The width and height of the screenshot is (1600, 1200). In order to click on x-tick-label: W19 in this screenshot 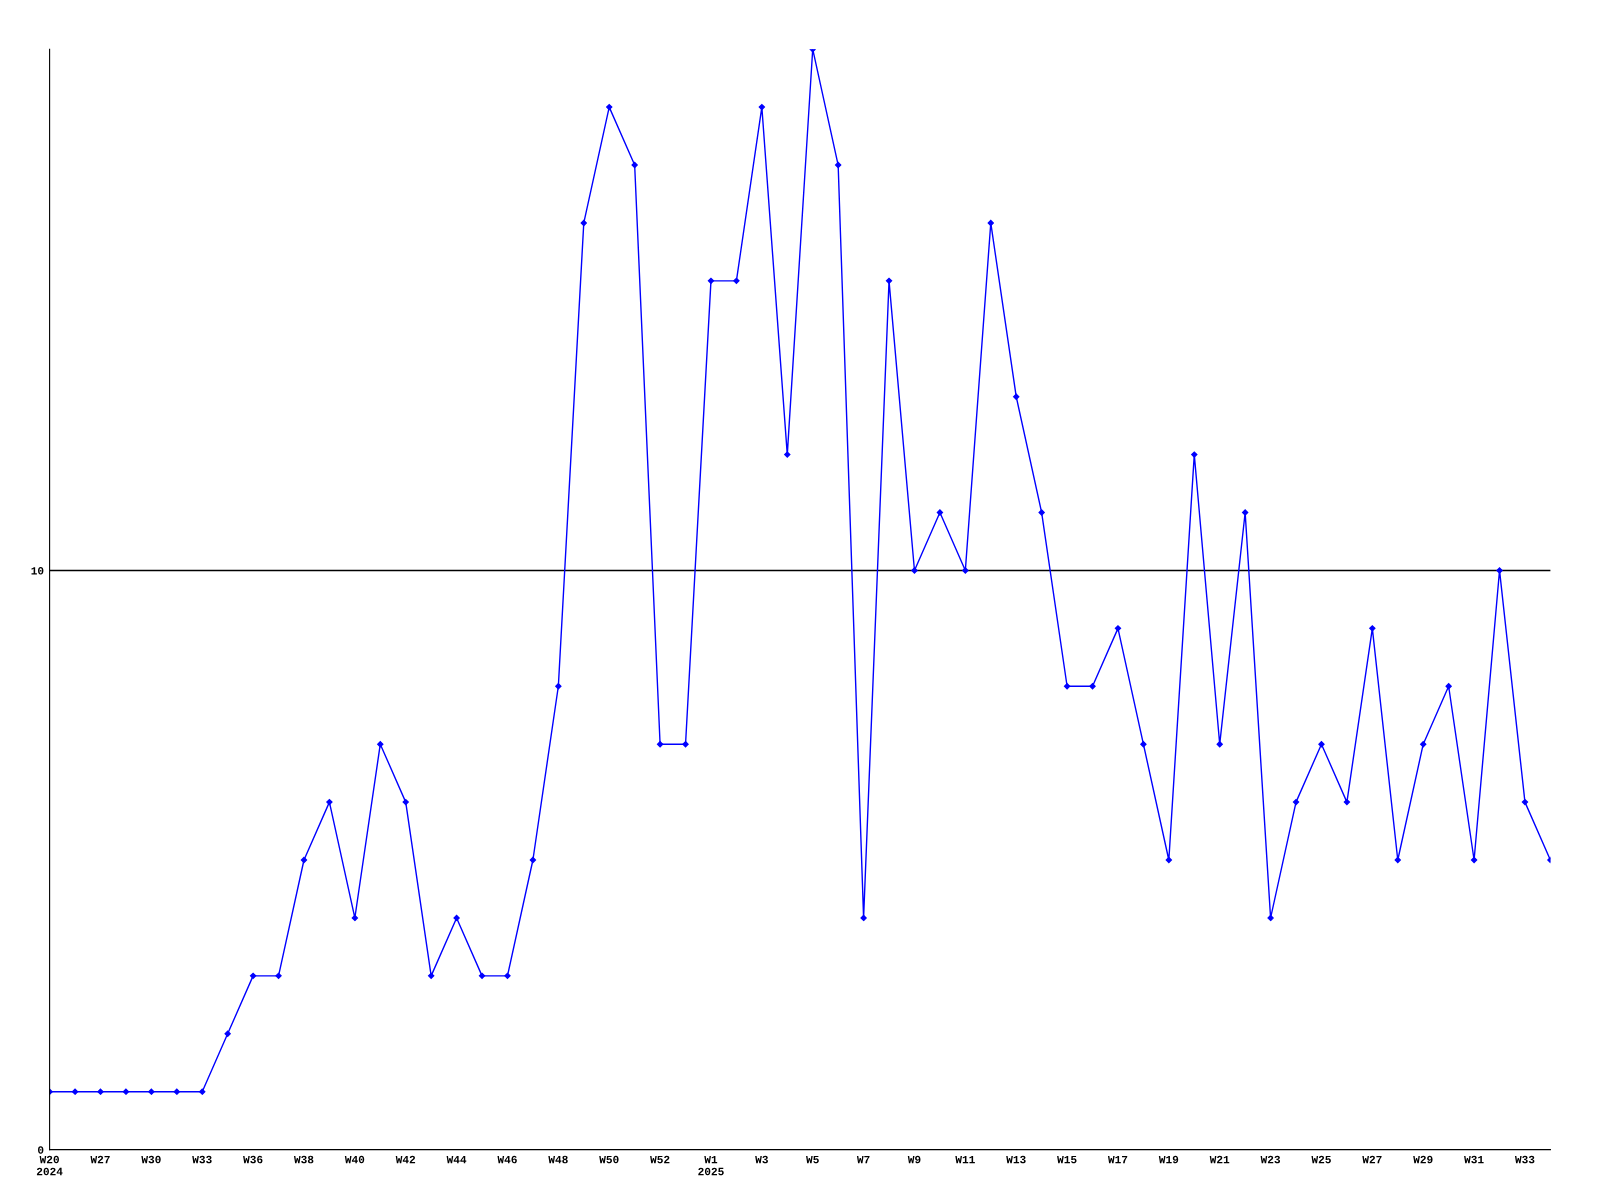, I will do `click(1168, 1159)`.